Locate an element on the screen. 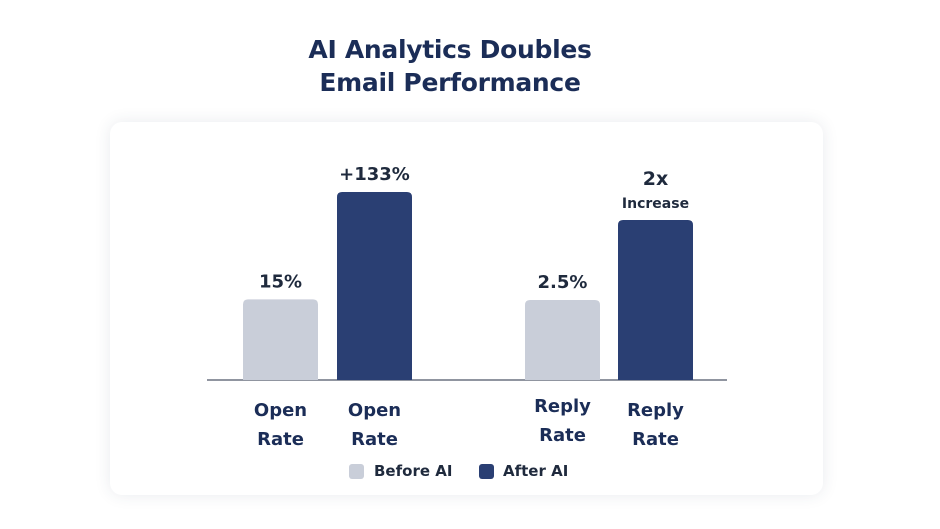  data-label: 15% is located at coordinates (280, 281).